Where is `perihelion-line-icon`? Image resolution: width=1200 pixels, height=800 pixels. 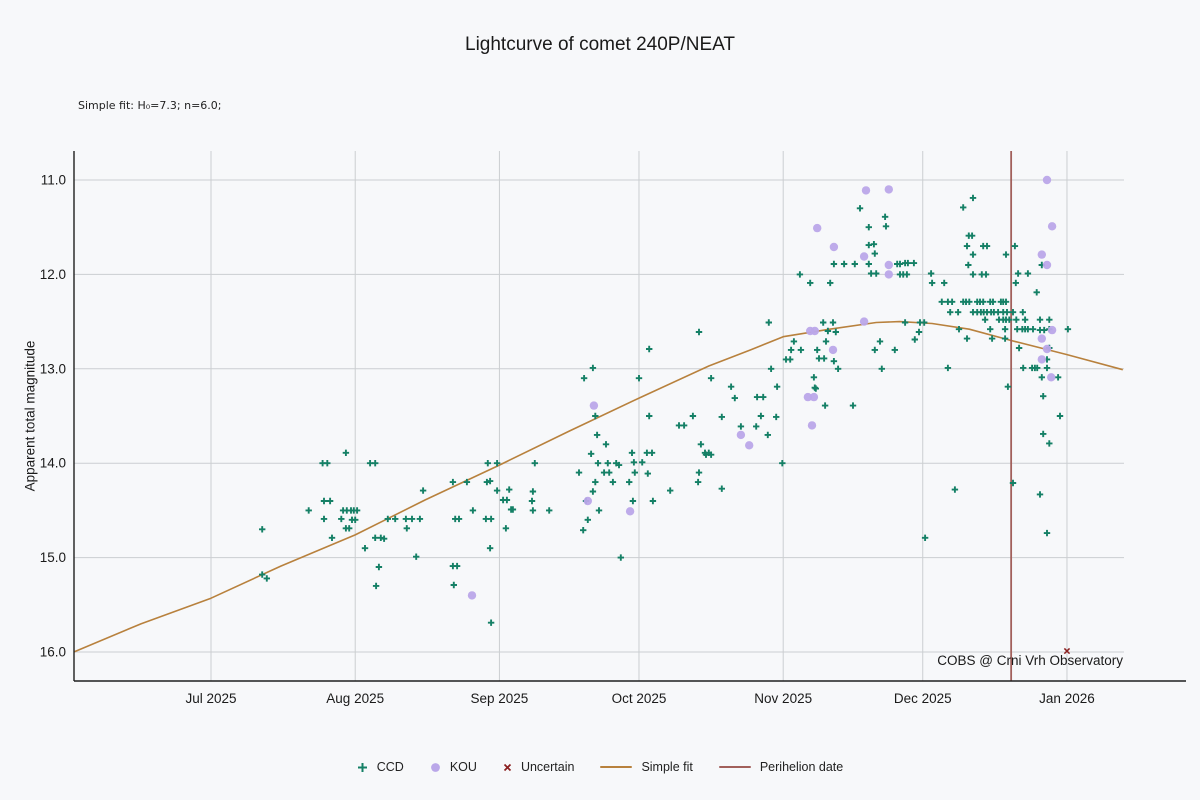
perihelion-line-icon is located at coordinates (734, 767).